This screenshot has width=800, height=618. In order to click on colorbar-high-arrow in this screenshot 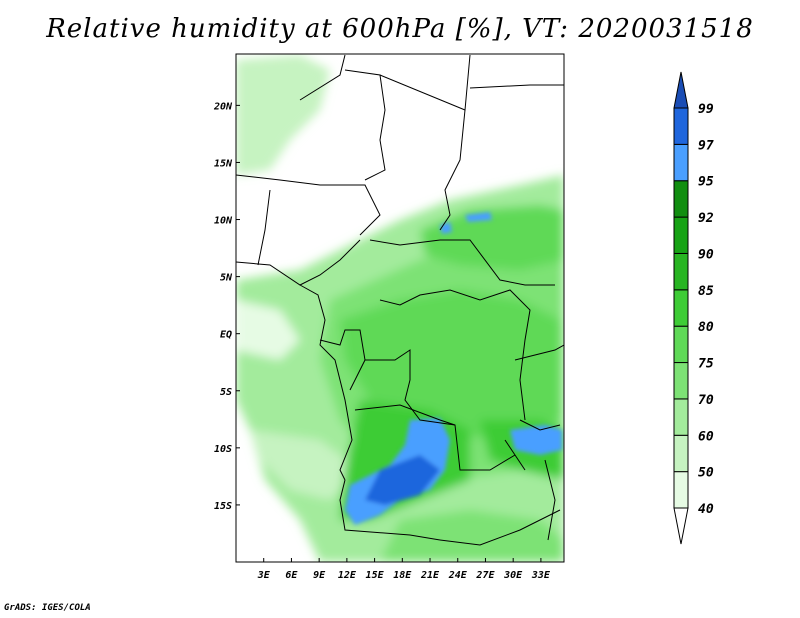, I will do `click(681, 90)`.